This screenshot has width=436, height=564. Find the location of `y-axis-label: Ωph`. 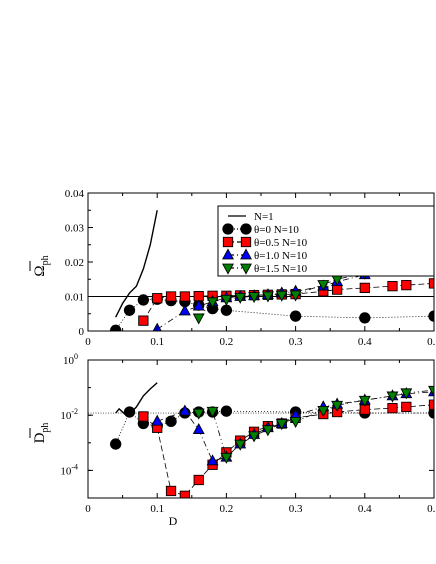

y-axis-label: Ωph is located at coordinates (41, 265).